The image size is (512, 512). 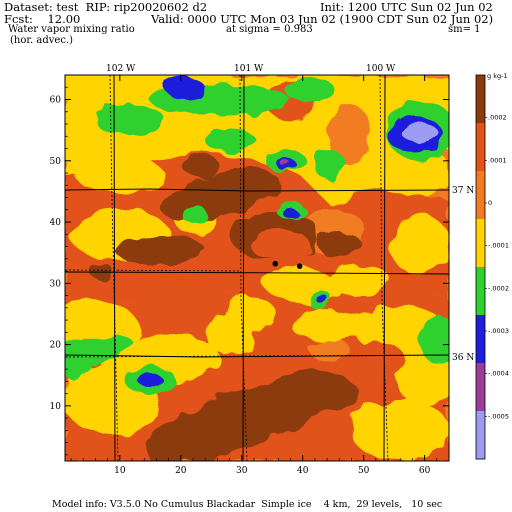 What do you see at coordinates (490, 203) in the screenshot?
I see `colorbar-level-label: 0` at bounding box center [490, 203].